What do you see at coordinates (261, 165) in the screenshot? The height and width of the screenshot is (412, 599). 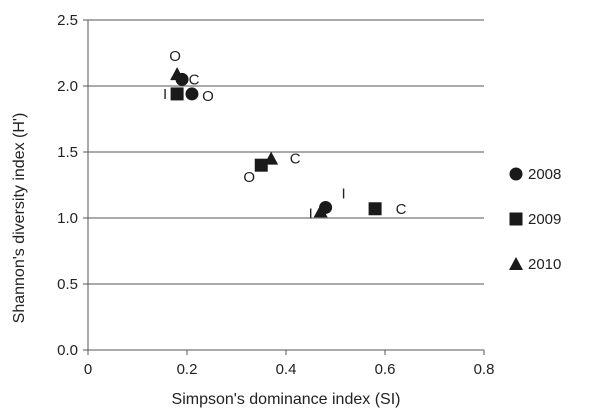 I see `data-point-2009-O` at bounding box center [261, 165].